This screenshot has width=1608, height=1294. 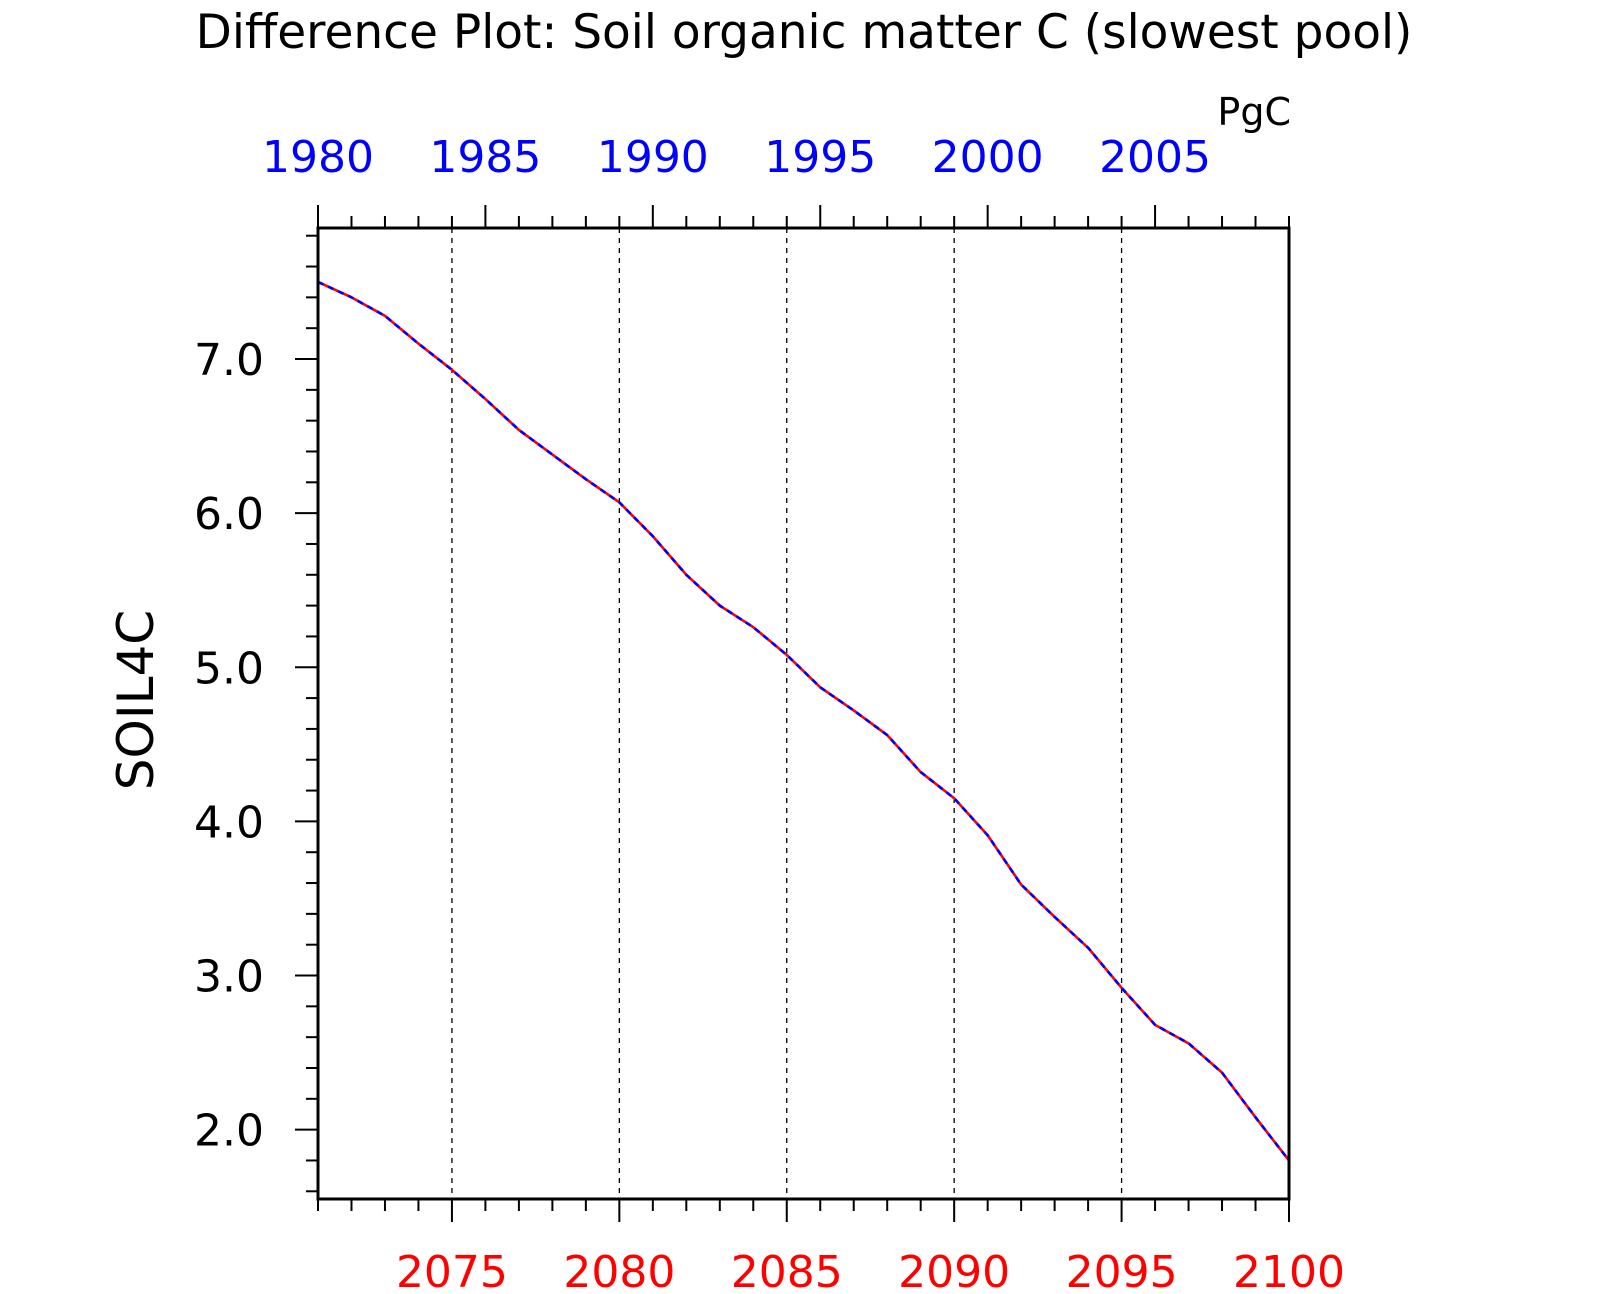 What do you see at coordinates (1155, 157) in the screenshot?
I see `top-tick-label-2005: 2005` at bounding box center [1155, 157].